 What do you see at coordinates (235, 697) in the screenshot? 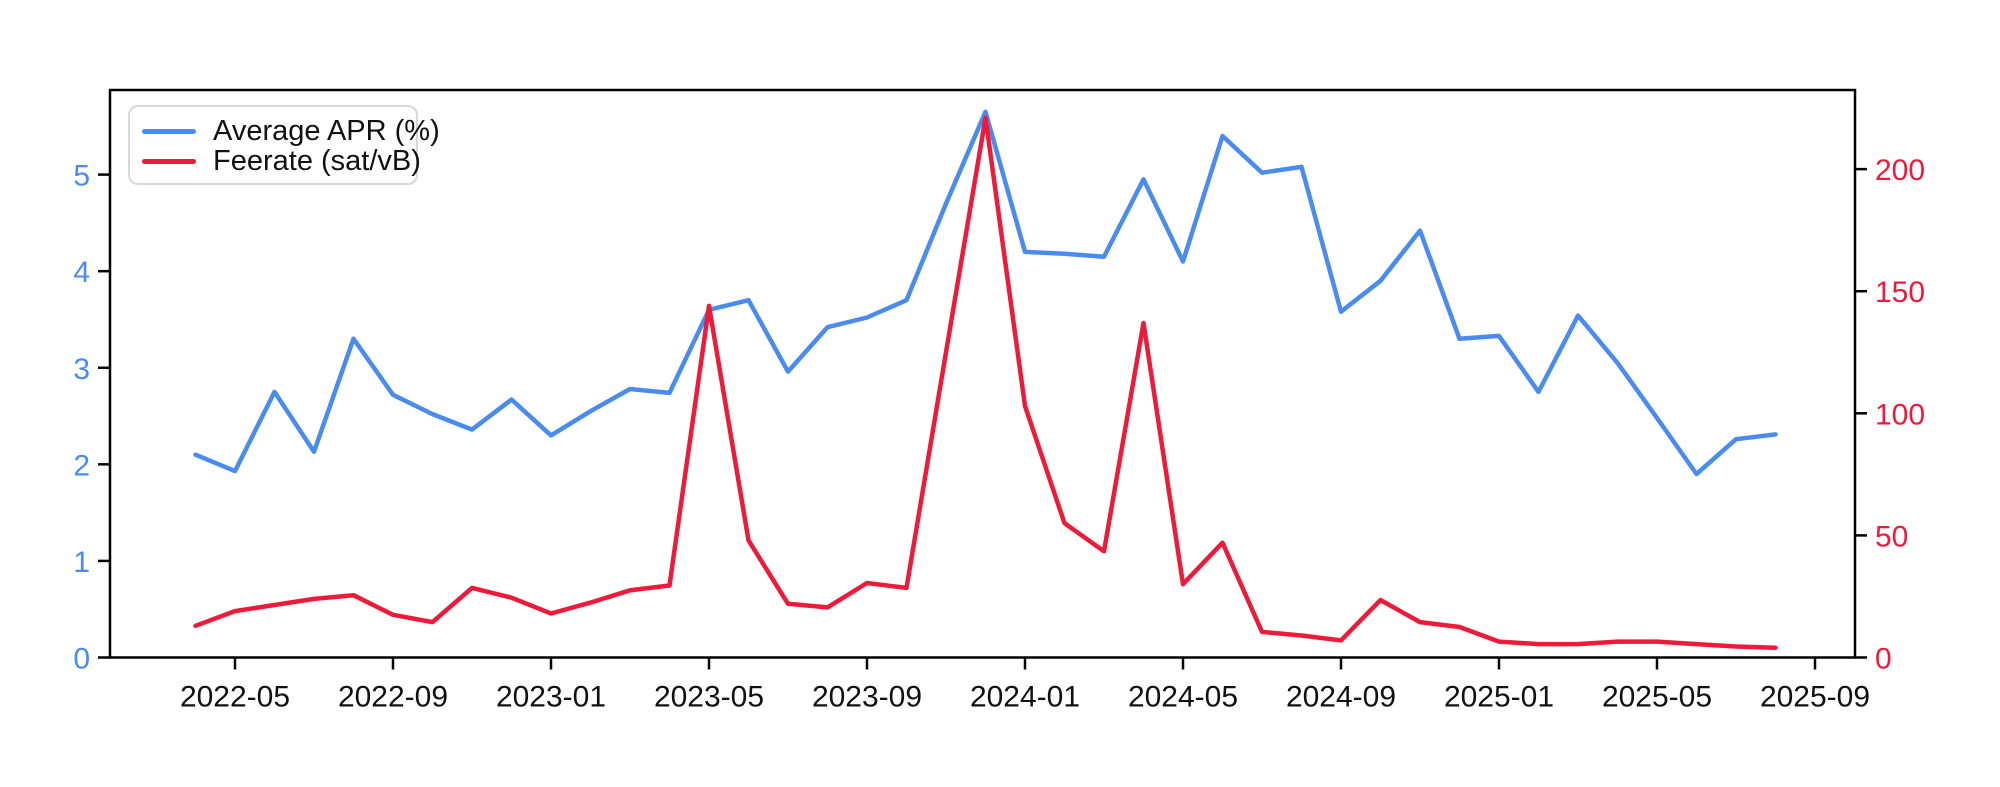
I see `x-tick-label: 2022-05` at bounding box center [235, 697].